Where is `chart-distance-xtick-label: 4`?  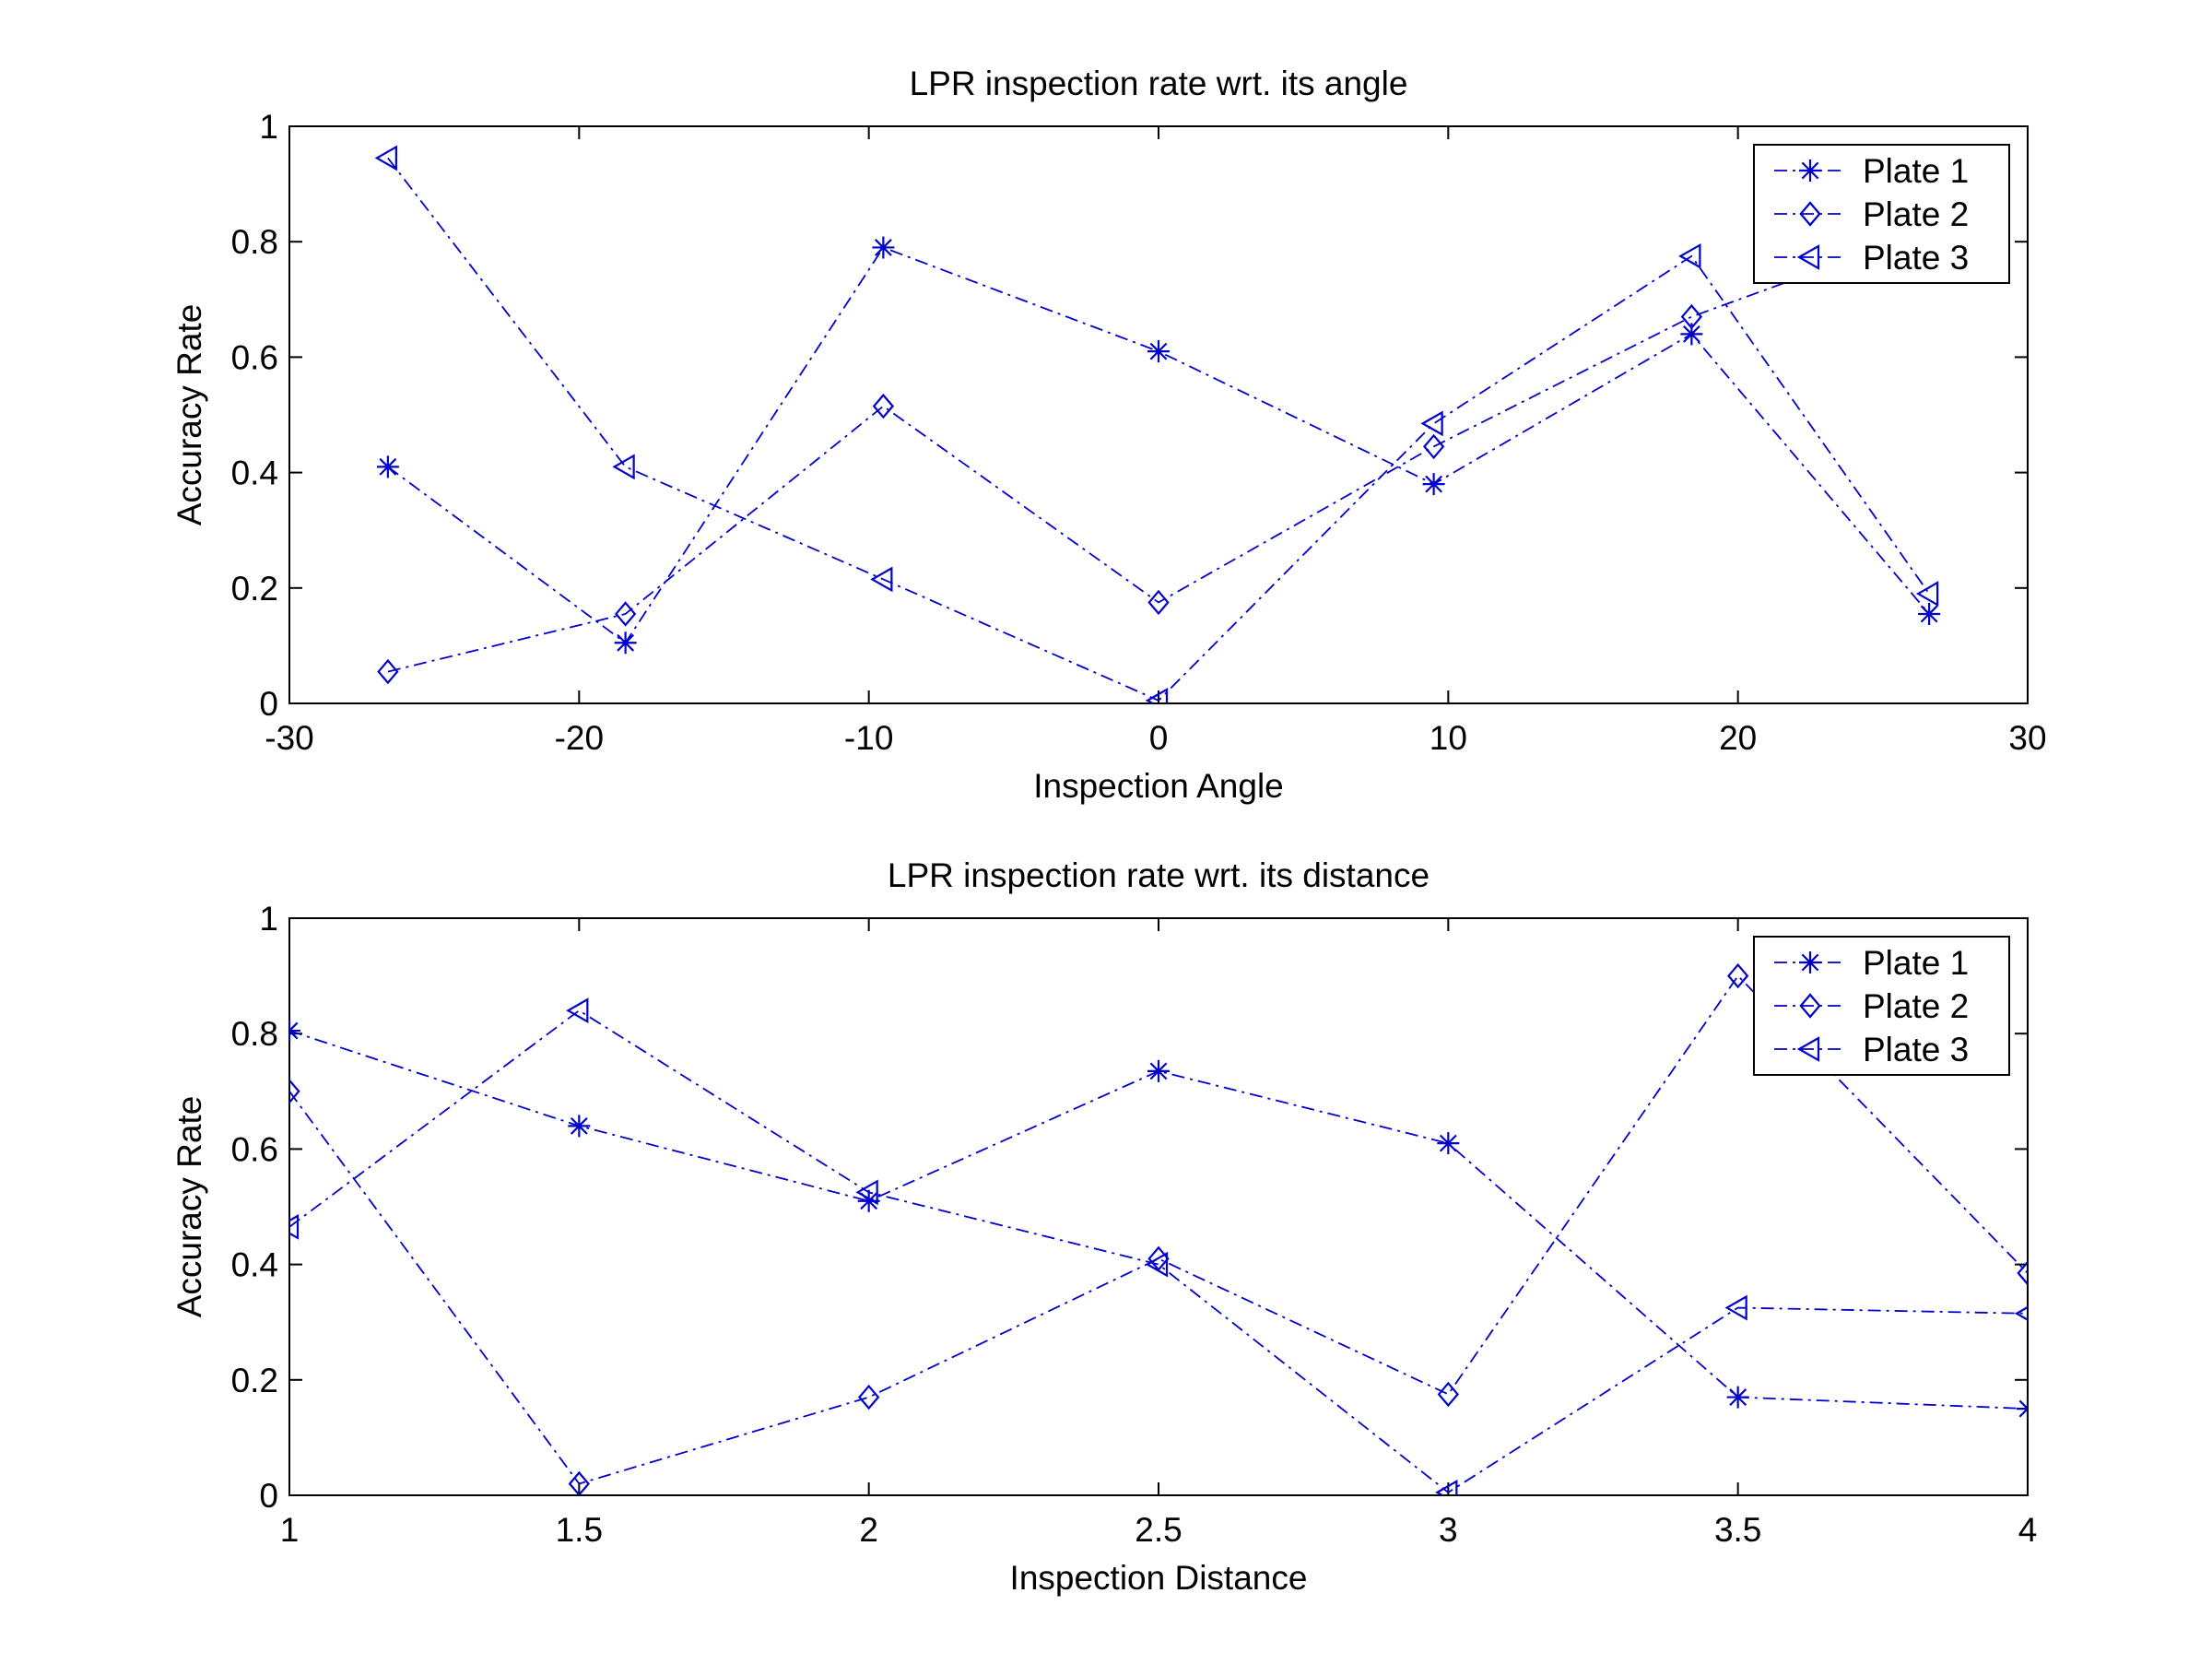
chart-distance-xtick-label: 4 is located at coordinates (2028, 1530).